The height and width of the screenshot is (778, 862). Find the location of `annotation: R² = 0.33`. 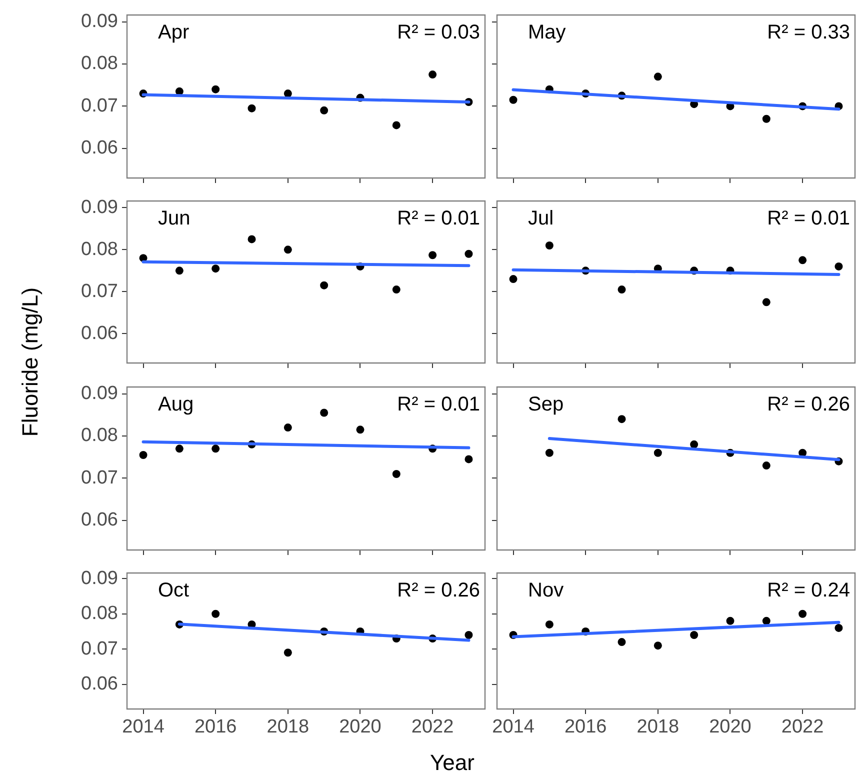

annotation: R² = 0.33 is located at coordinates (808, 33).